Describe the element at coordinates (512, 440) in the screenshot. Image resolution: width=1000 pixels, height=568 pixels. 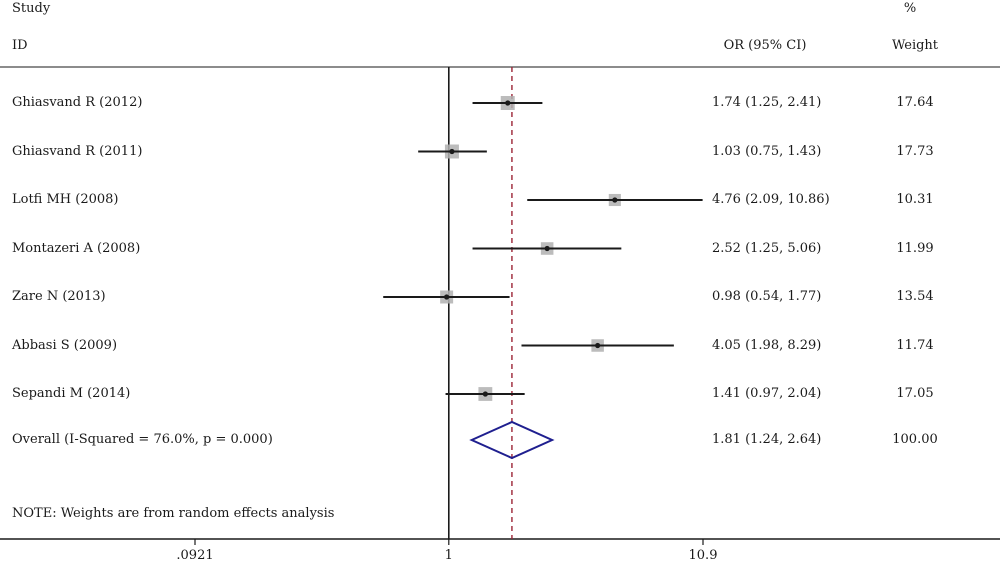
I see `overall-diamond` at that location.